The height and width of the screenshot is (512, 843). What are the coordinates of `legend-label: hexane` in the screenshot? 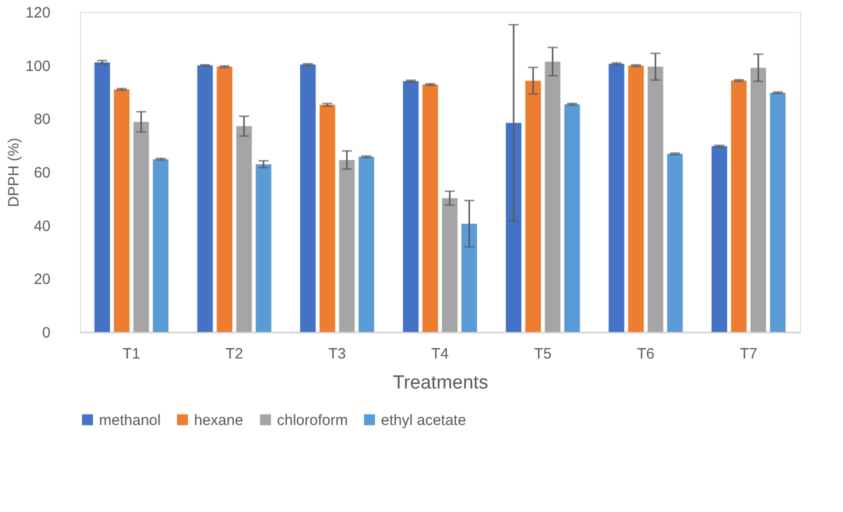 It's located at (219, 420).